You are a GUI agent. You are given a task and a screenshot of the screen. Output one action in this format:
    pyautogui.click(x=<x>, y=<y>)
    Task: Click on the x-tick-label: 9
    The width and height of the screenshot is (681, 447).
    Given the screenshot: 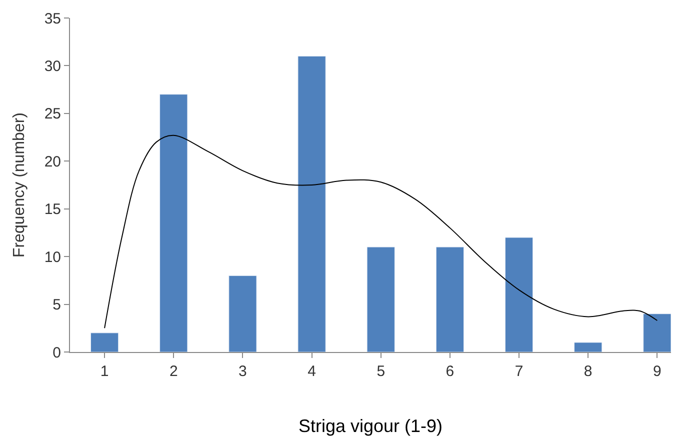 What is the action you would take?
    pyautogui.click(x=657, y=371)
    